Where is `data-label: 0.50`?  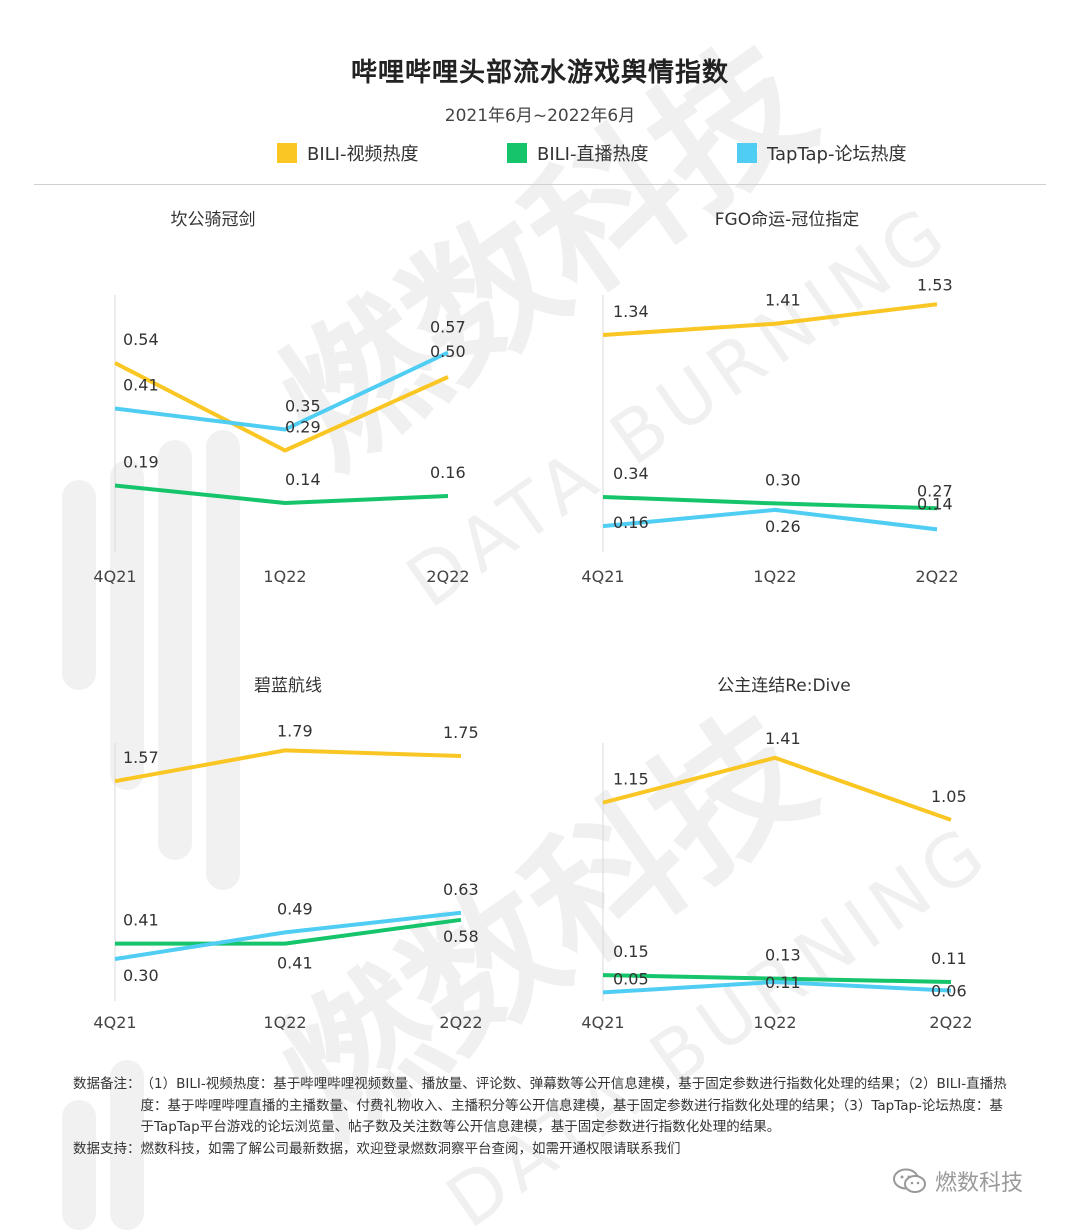 data-label: 0.50 is located at coordinates (448, 351).